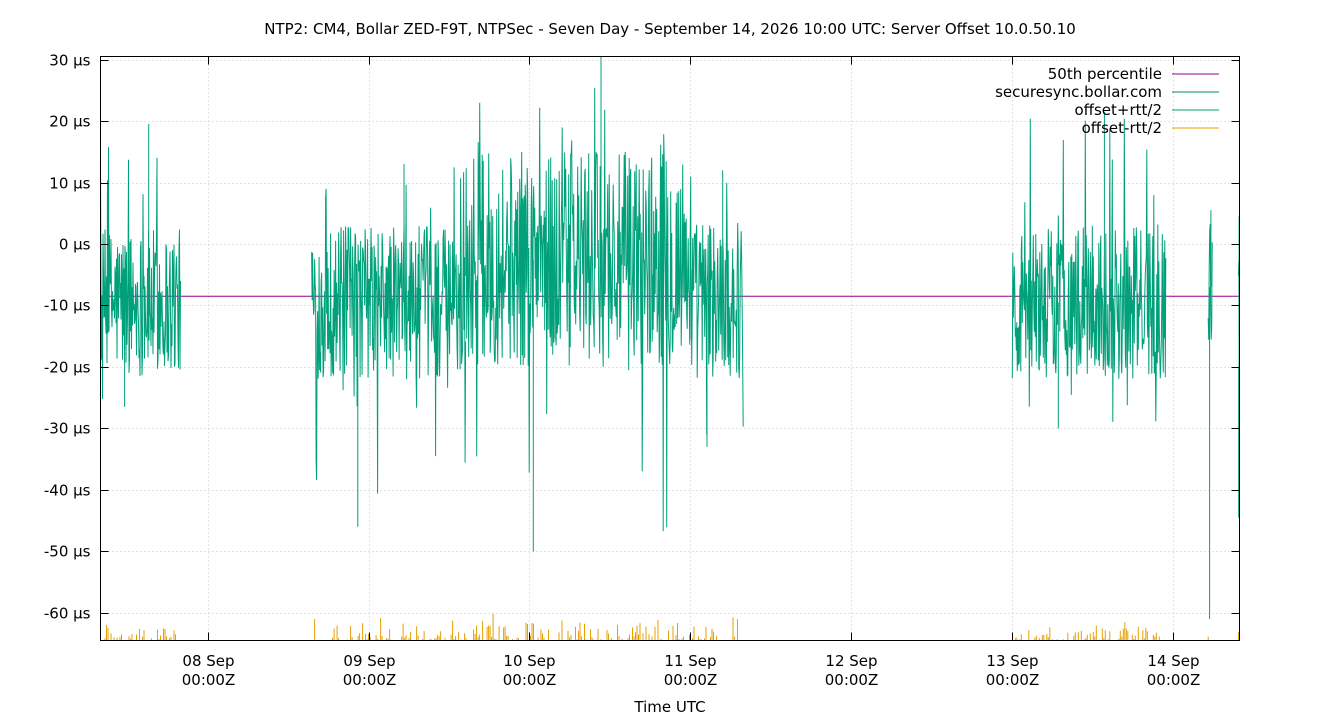 The image size is (1340, 720). I want to click on legend-label: 50th percentile, so click(1105, 74).